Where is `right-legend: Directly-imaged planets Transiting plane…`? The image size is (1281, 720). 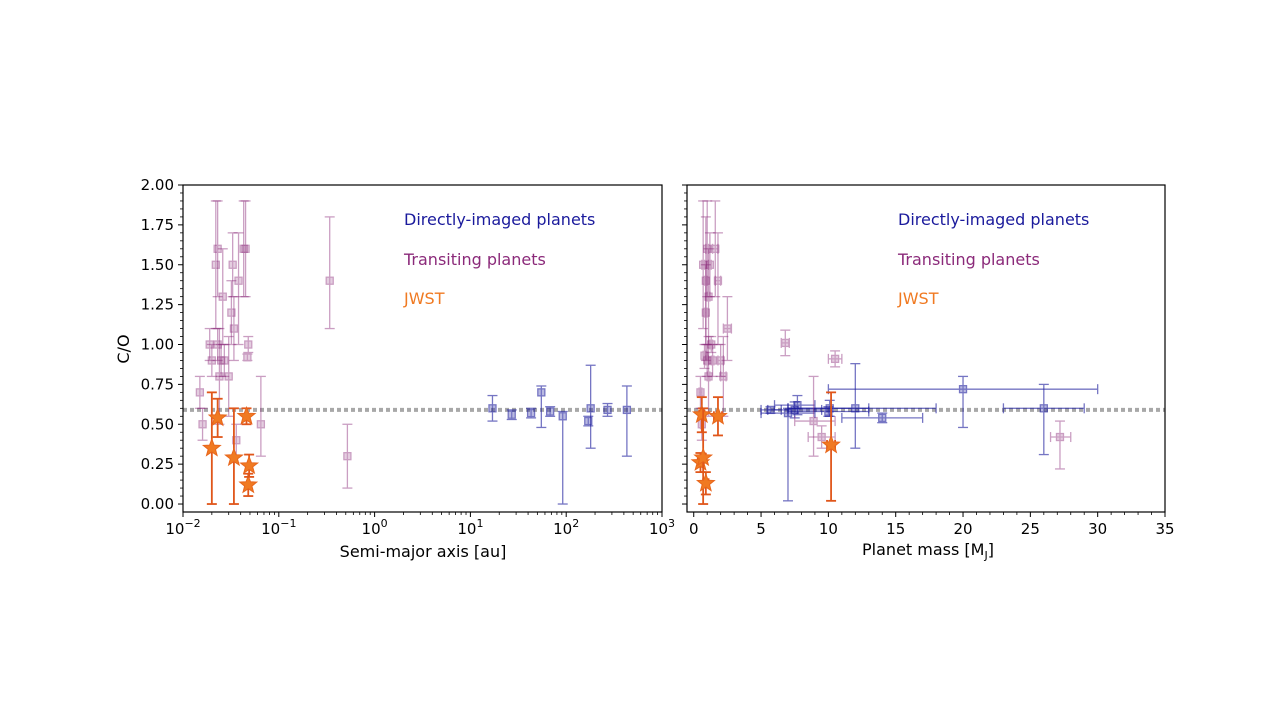 right-legend: Directly-imaged planets Transiting plane… is located at coordinates (993, 259).